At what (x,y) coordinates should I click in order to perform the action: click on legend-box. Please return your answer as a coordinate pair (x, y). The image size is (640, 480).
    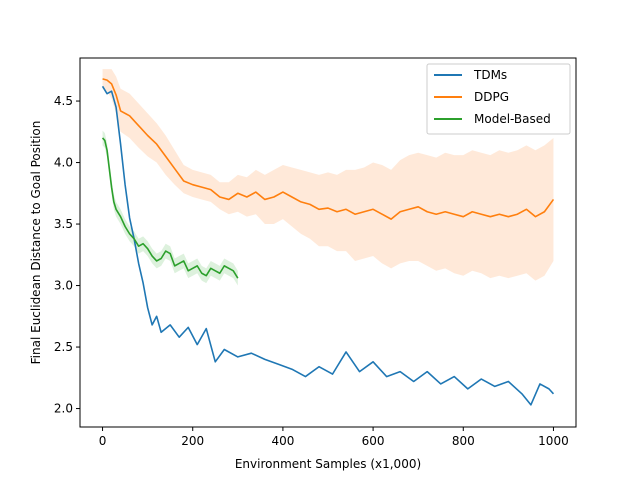
    Looking at the image, I should click on (498, 99).